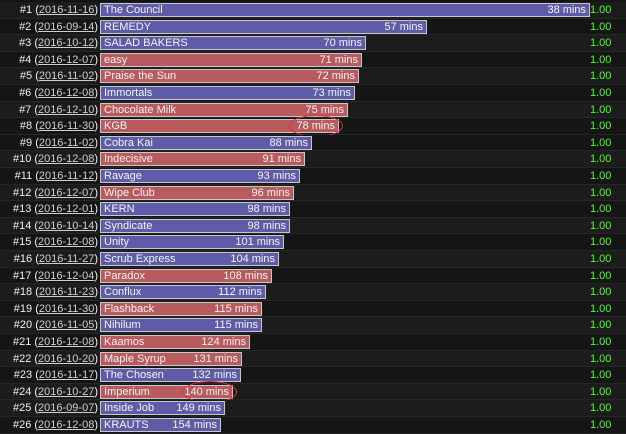 The image size is (626, 434). Describe the element at coordinates (66, 43) in the screenshot. I see `date-link: 2016-10-12` at that location.